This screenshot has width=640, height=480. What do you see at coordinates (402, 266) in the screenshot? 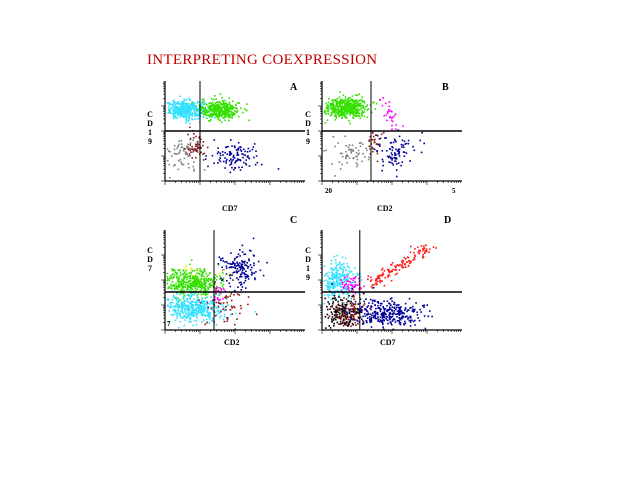
I see `population-red` at bounding box center [402, 266].